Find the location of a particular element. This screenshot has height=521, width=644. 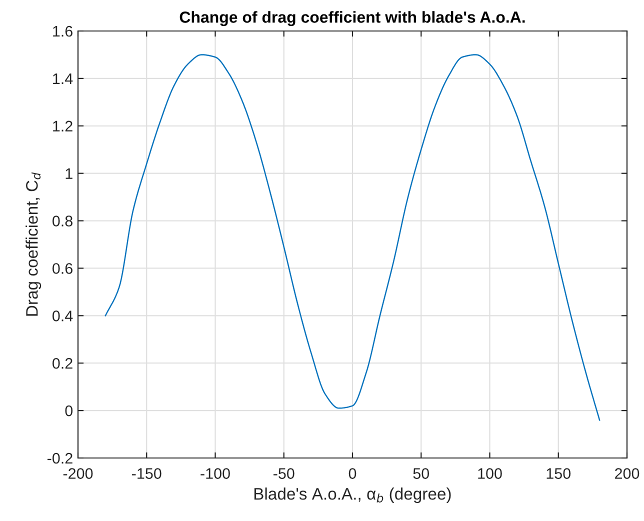

x-tick-label: -200 is located at coordinates (78, 473).